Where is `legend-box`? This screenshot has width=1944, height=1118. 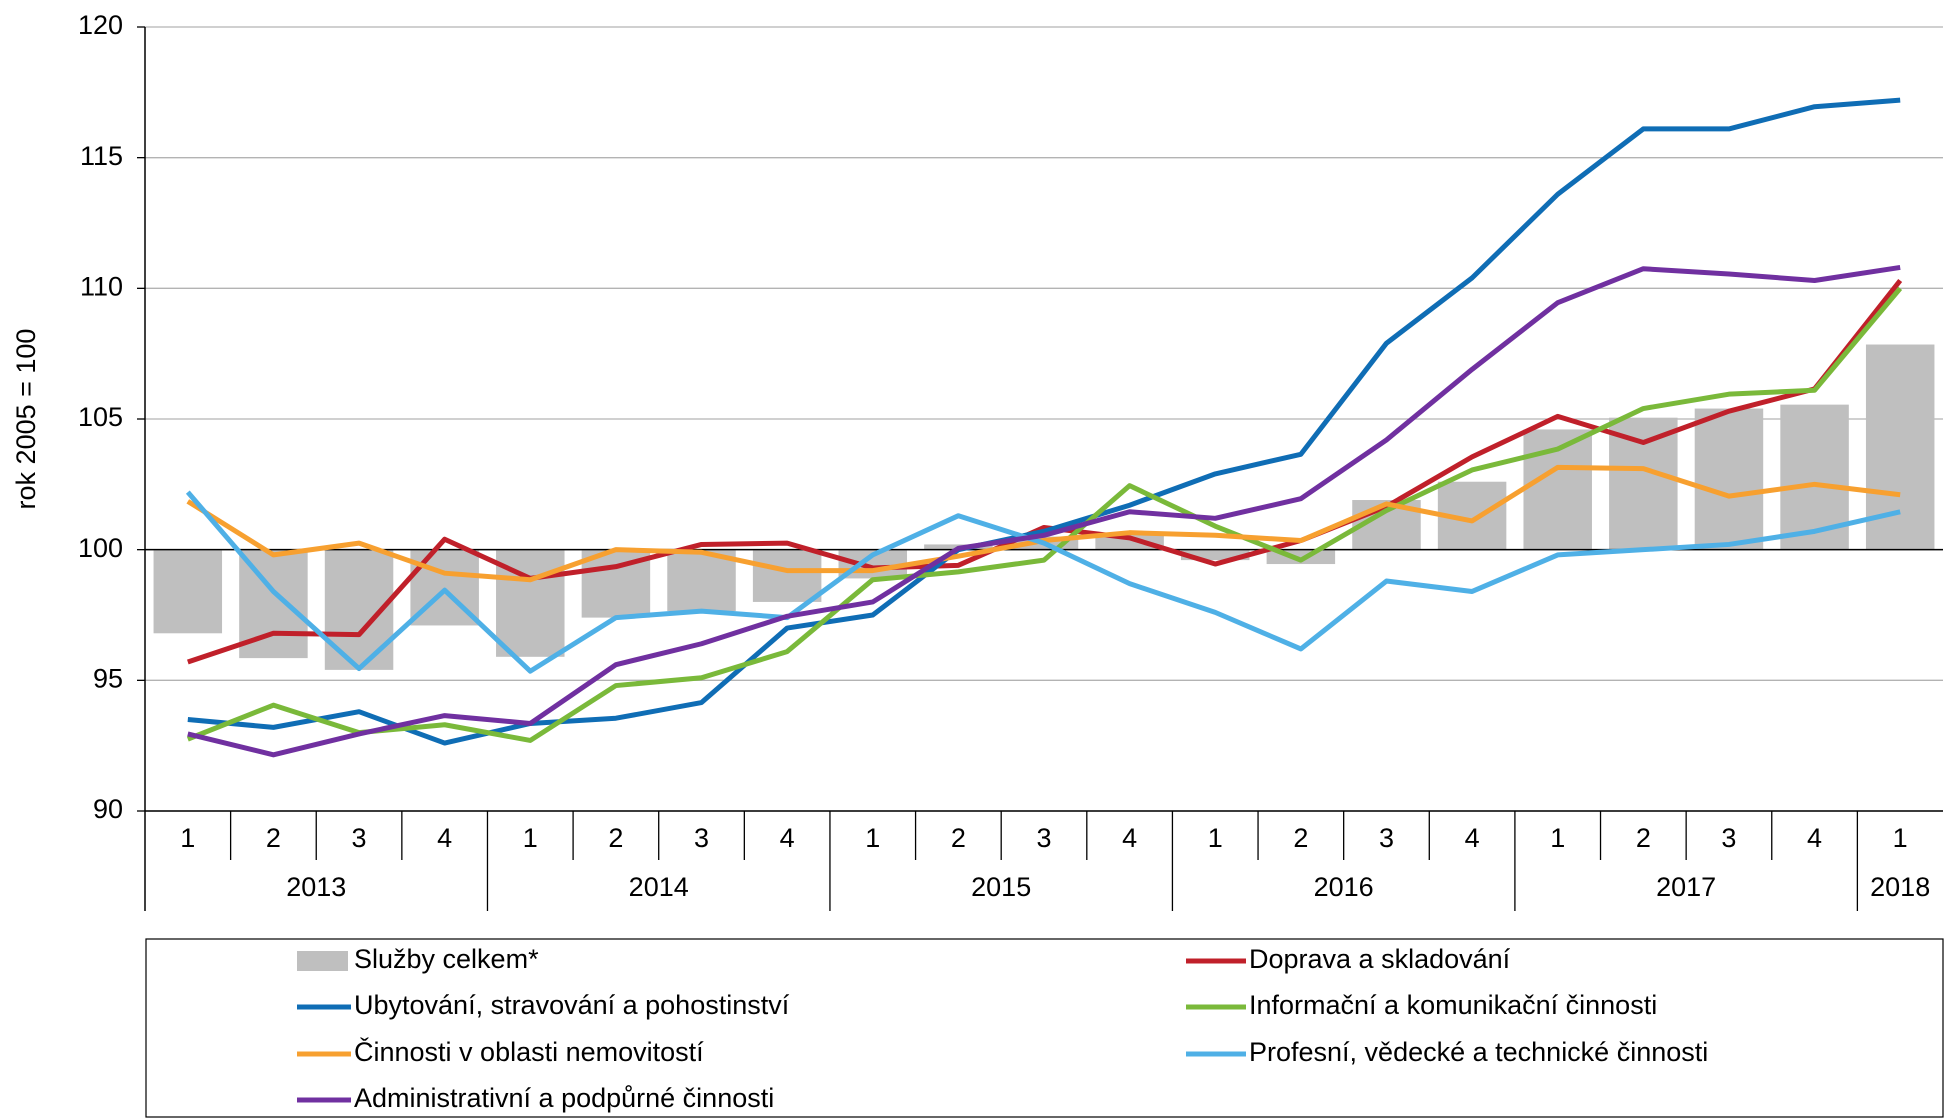 legend-box is located at coordinates (1044, 1028).